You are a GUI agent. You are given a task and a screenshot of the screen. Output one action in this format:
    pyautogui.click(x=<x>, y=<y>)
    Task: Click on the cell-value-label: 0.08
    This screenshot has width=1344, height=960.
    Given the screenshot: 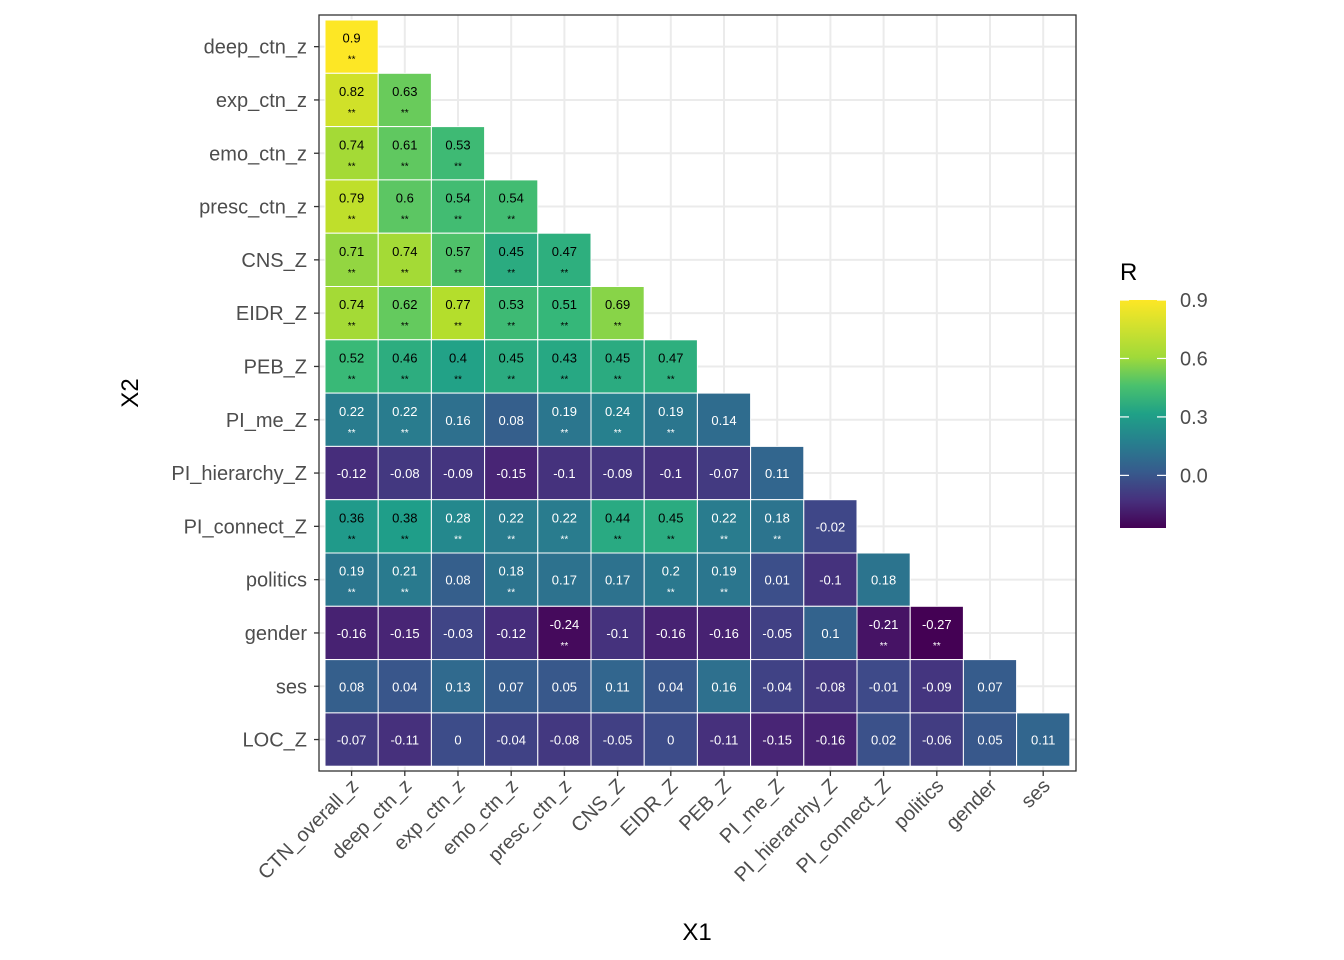 What is the action you would take?
    pyautogui.click(x=457, y=580)
    